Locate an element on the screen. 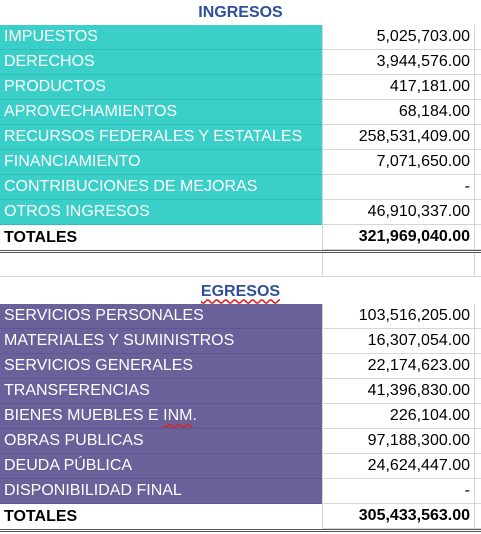  row-value: 7,071,650.00 is located at coordinates (398, 162).